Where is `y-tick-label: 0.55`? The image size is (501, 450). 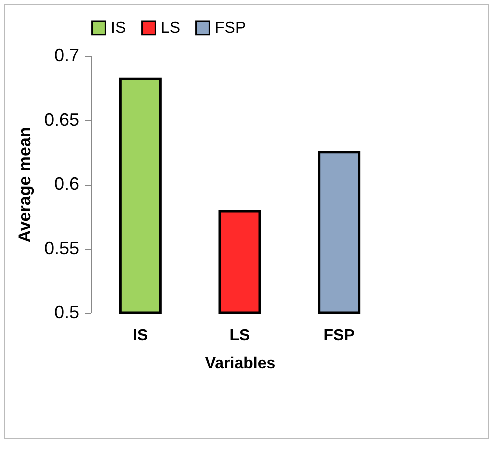
y-tick-label: 0.55 is located at coordinates (62, 248).